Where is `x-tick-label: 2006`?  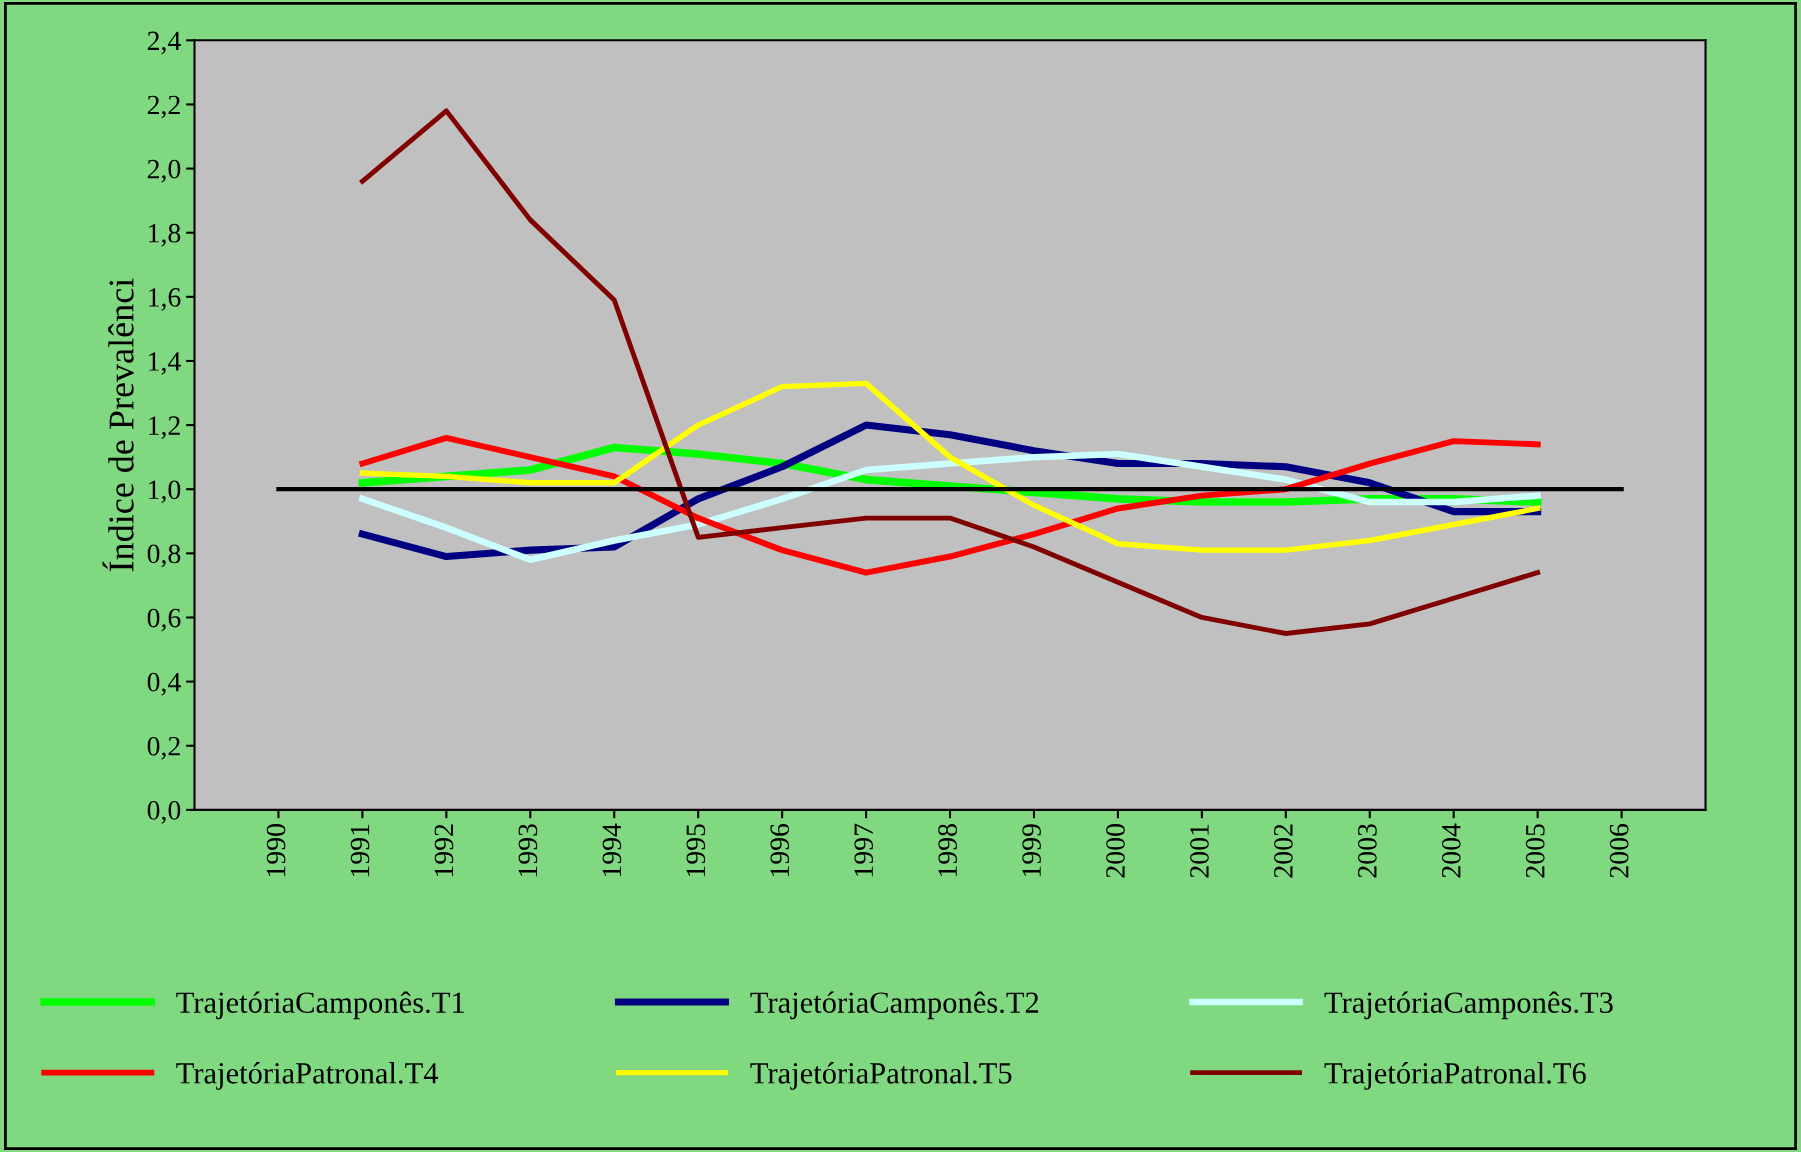
x-tick-label: 2006 is located at coordinates (1619, 850).